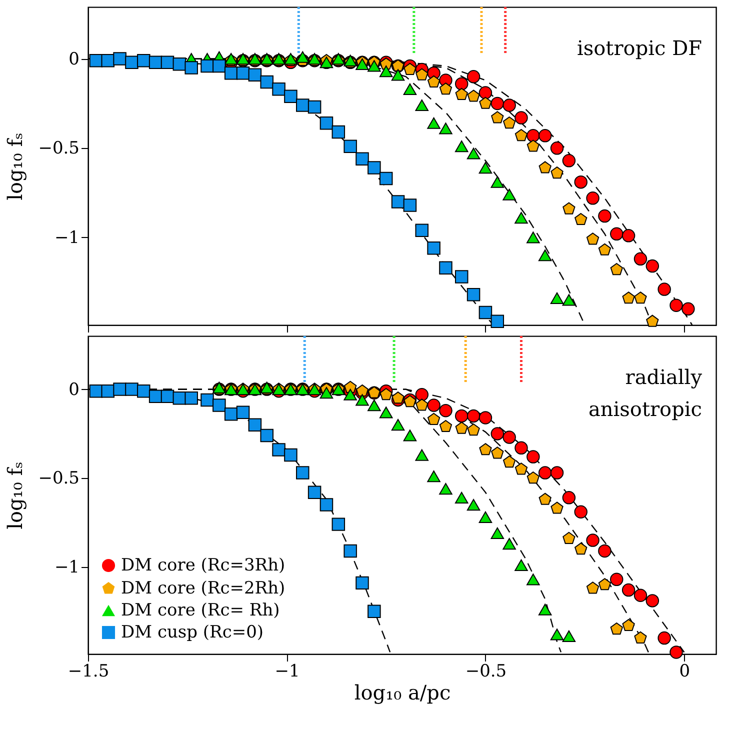  I want to click on x-axis-title: log₁₀ a/pc, so click(402, 692).